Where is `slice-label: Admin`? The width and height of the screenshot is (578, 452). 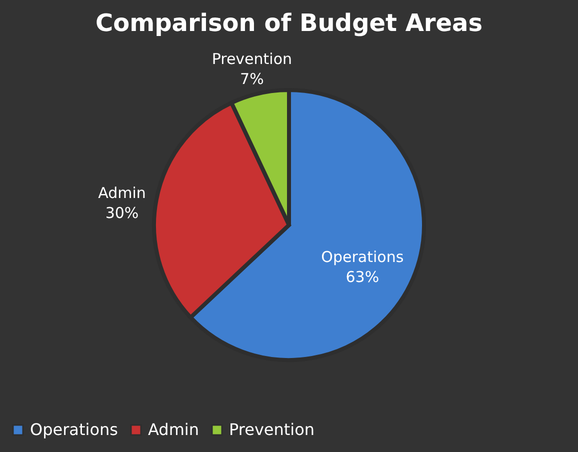 slice-label: Admin is located at coordinates (122, 193).